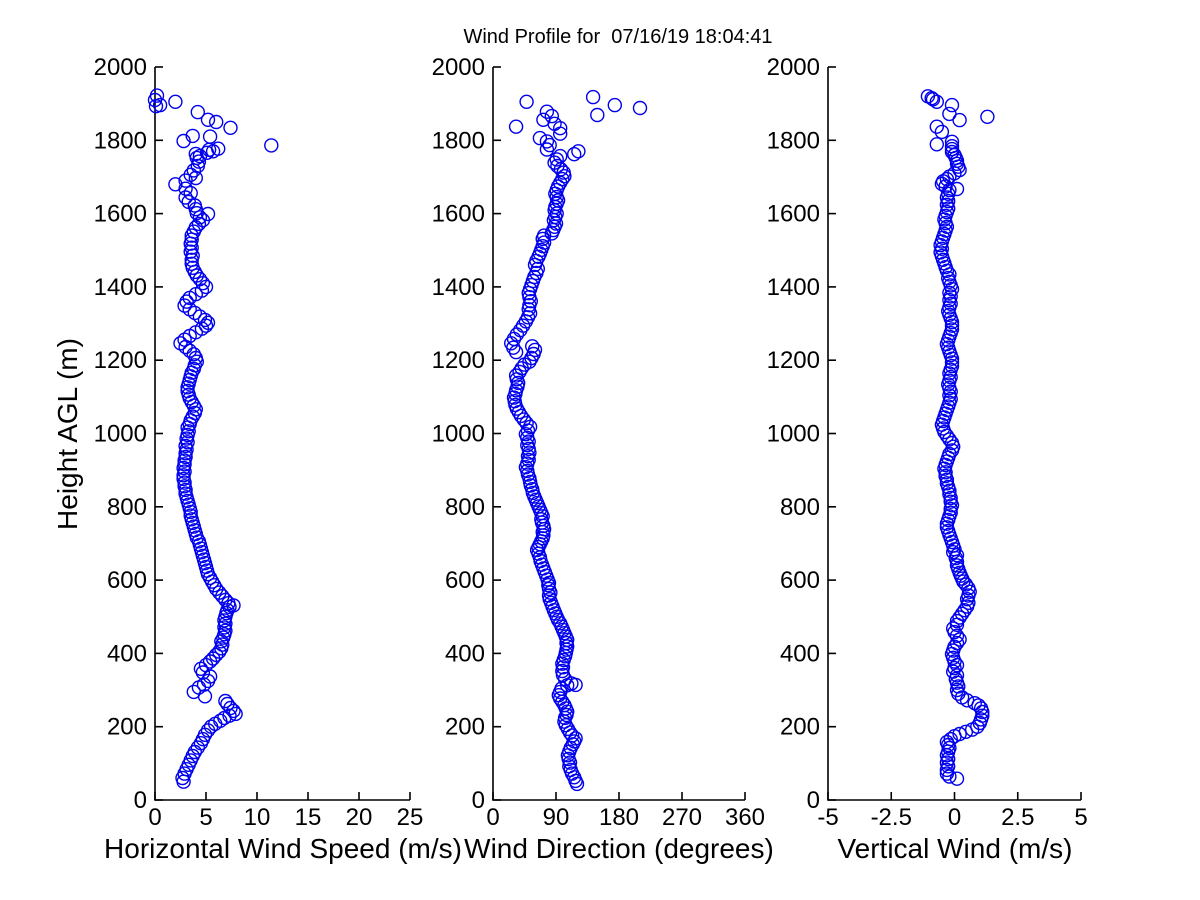 The image size is (1200, 900). I want to click on x-tick-label: 2.5, so click(1017, 817).